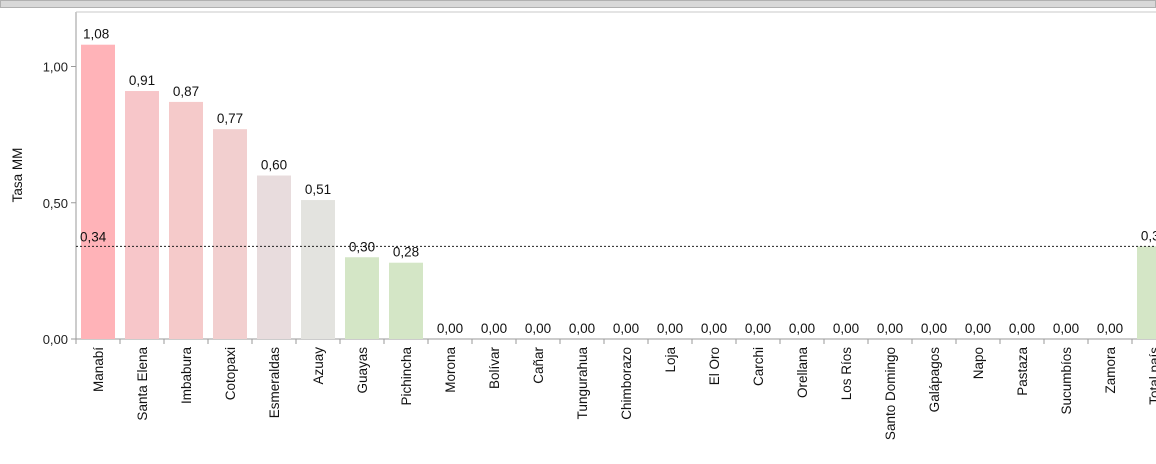 The width and height of the screenshot is (1156, 464). Describe the element at coordinates (55, 339) in the screenshot. I see `y-tick-label: 0,00` at that location.